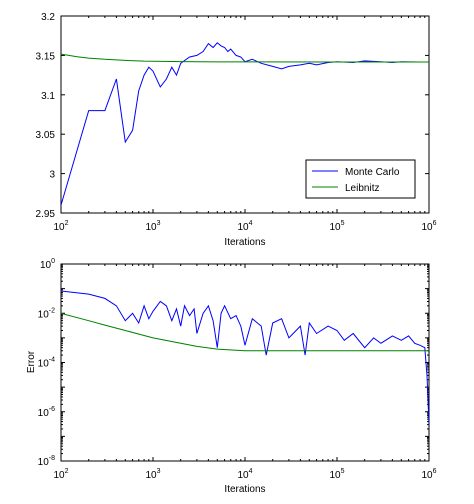 The image size is (474, 504). I want to click on legend-label-leibnitz: Leibnitz, so click(362, 188).